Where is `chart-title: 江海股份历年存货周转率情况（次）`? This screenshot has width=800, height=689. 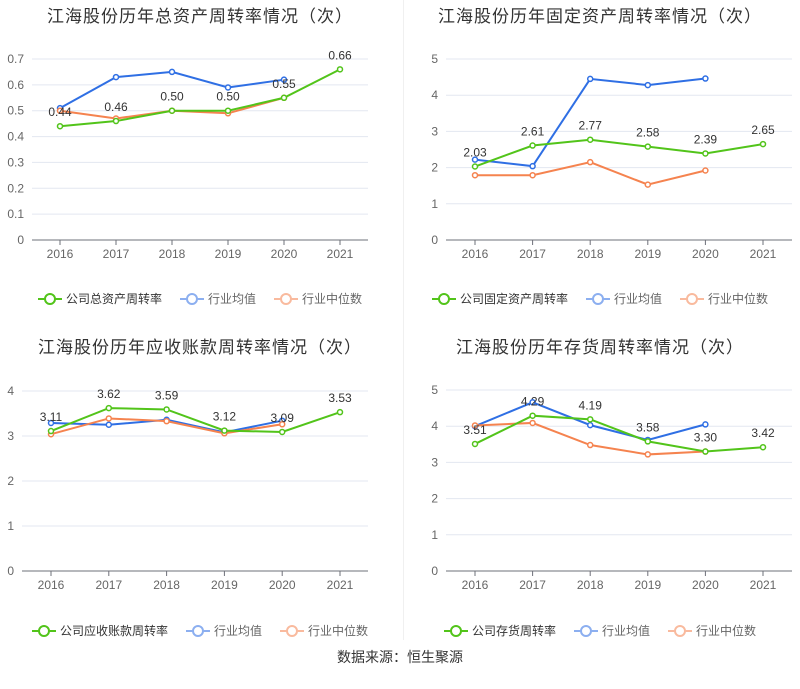 chart-title: 江海股份历年存货周转率情况（次） is located at coordinates (600, 347).